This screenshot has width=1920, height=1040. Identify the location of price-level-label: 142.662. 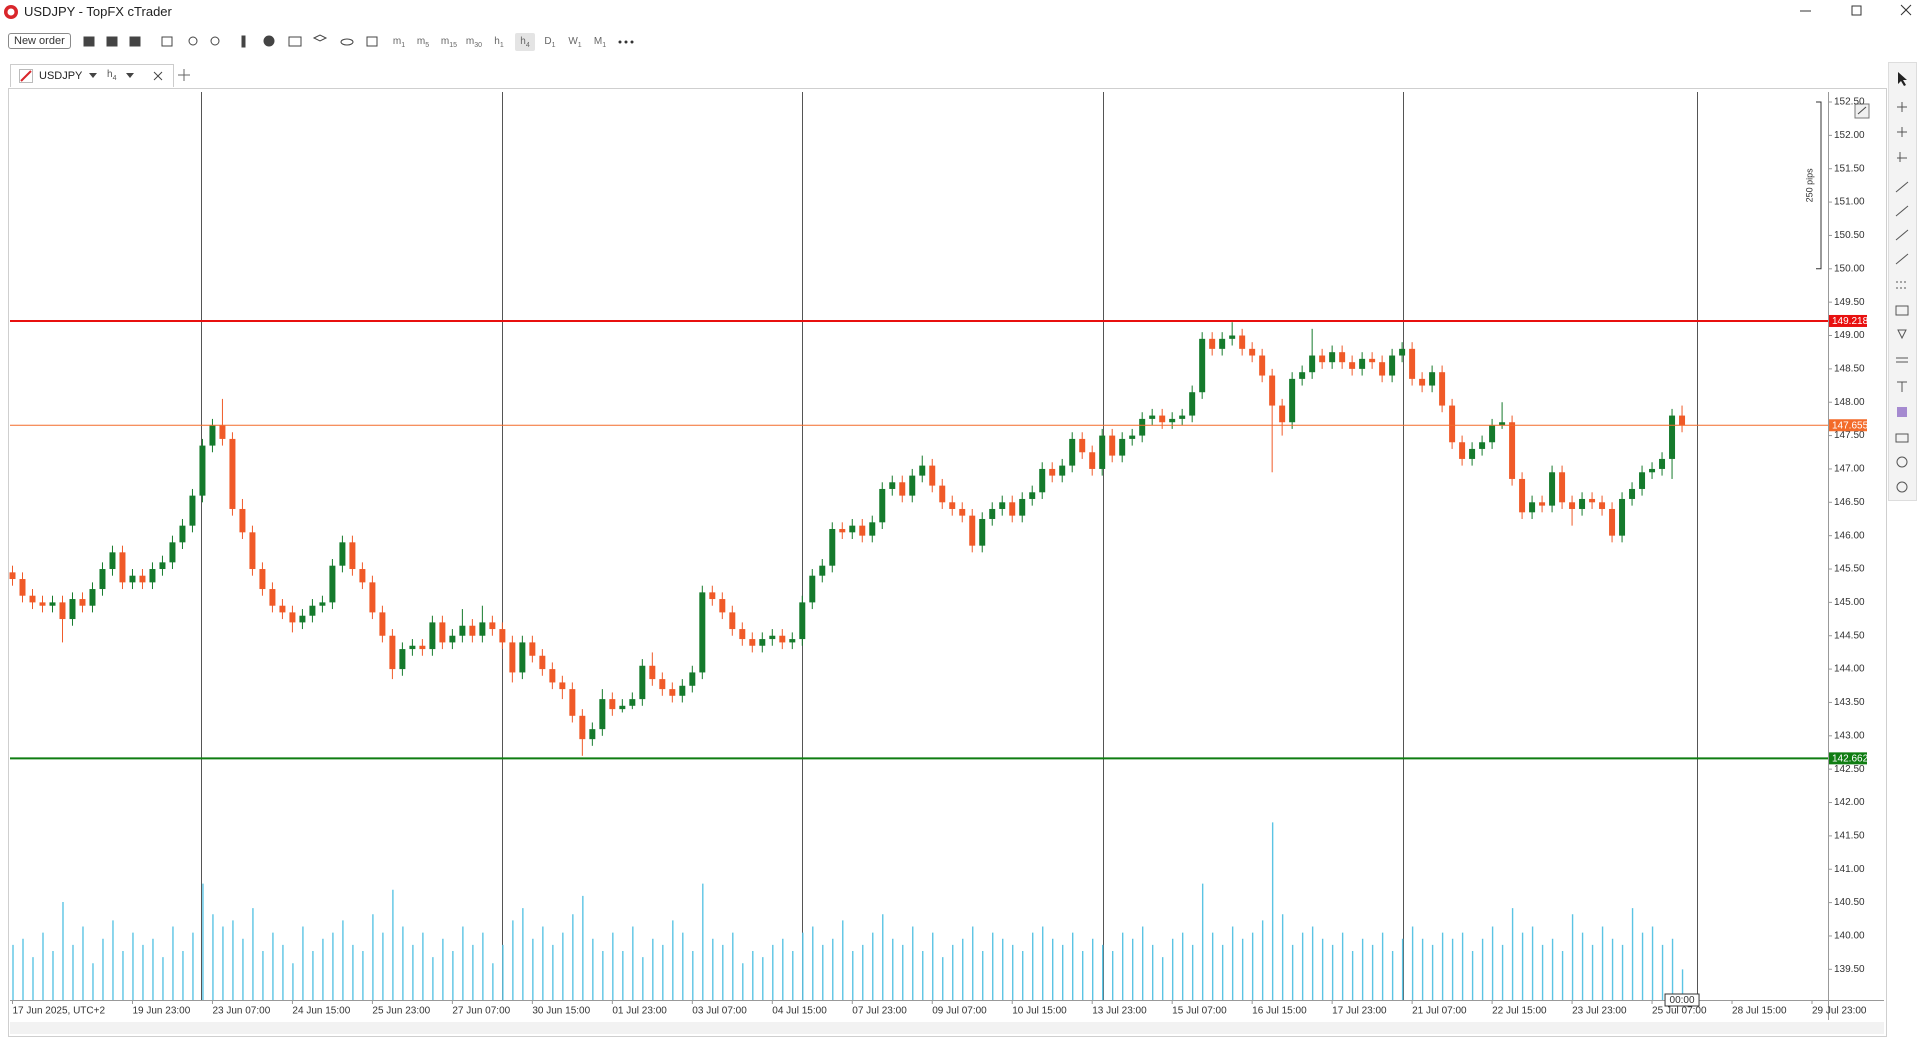
(1850, 758).